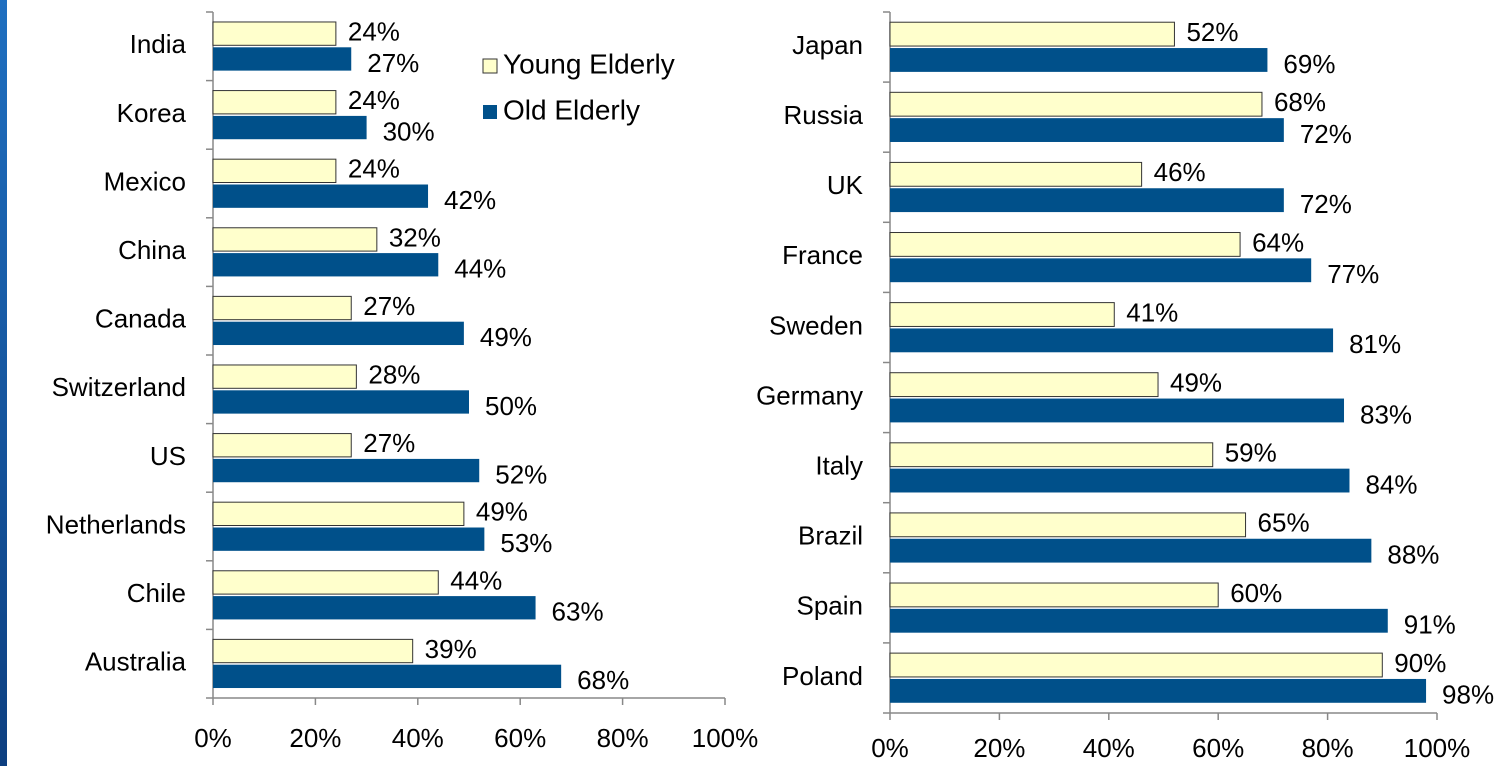 The height and width of the screenshot is (766, 1503). Describe the element at coordinates (571, 109) in the screenshot. I see `legend-label: Old Elderly` at that location.